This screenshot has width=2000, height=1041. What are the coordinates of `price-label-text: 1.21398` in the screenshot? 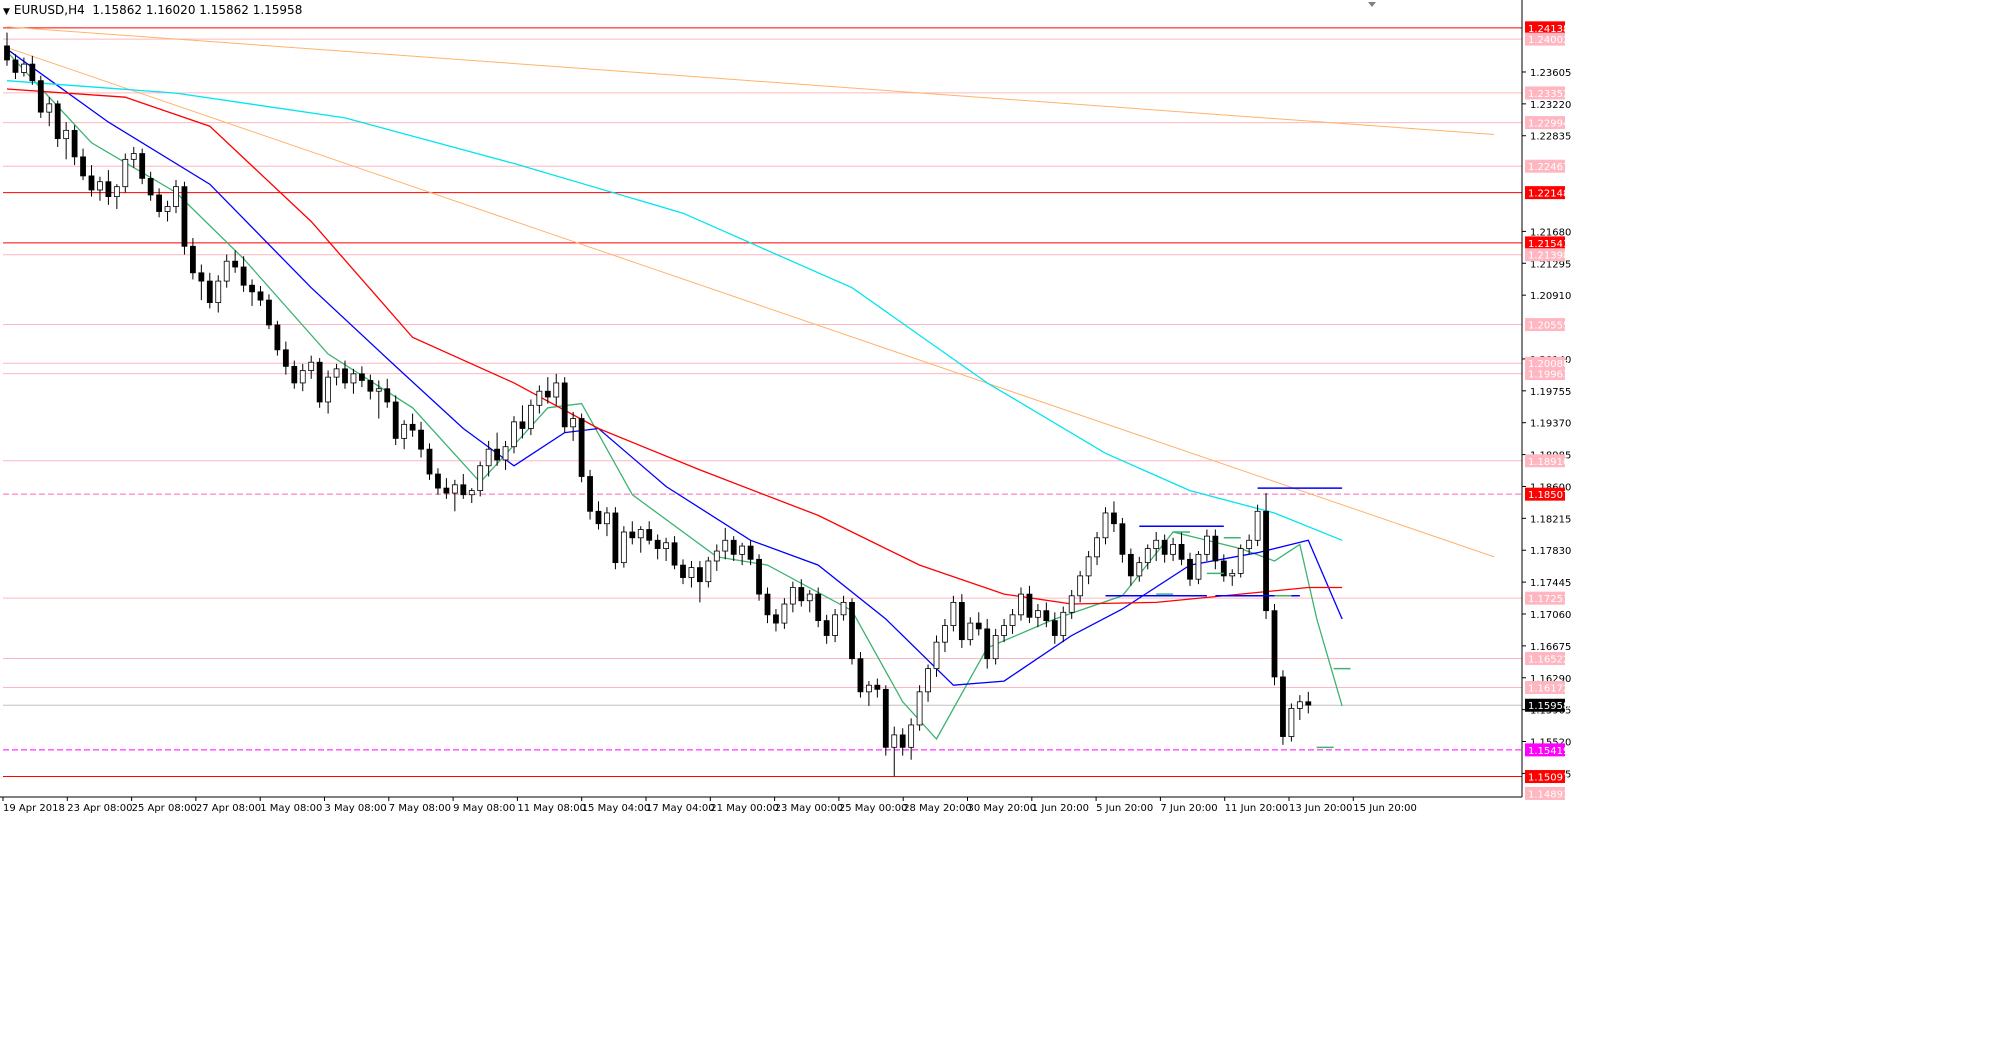 It's located at (1548, 256).